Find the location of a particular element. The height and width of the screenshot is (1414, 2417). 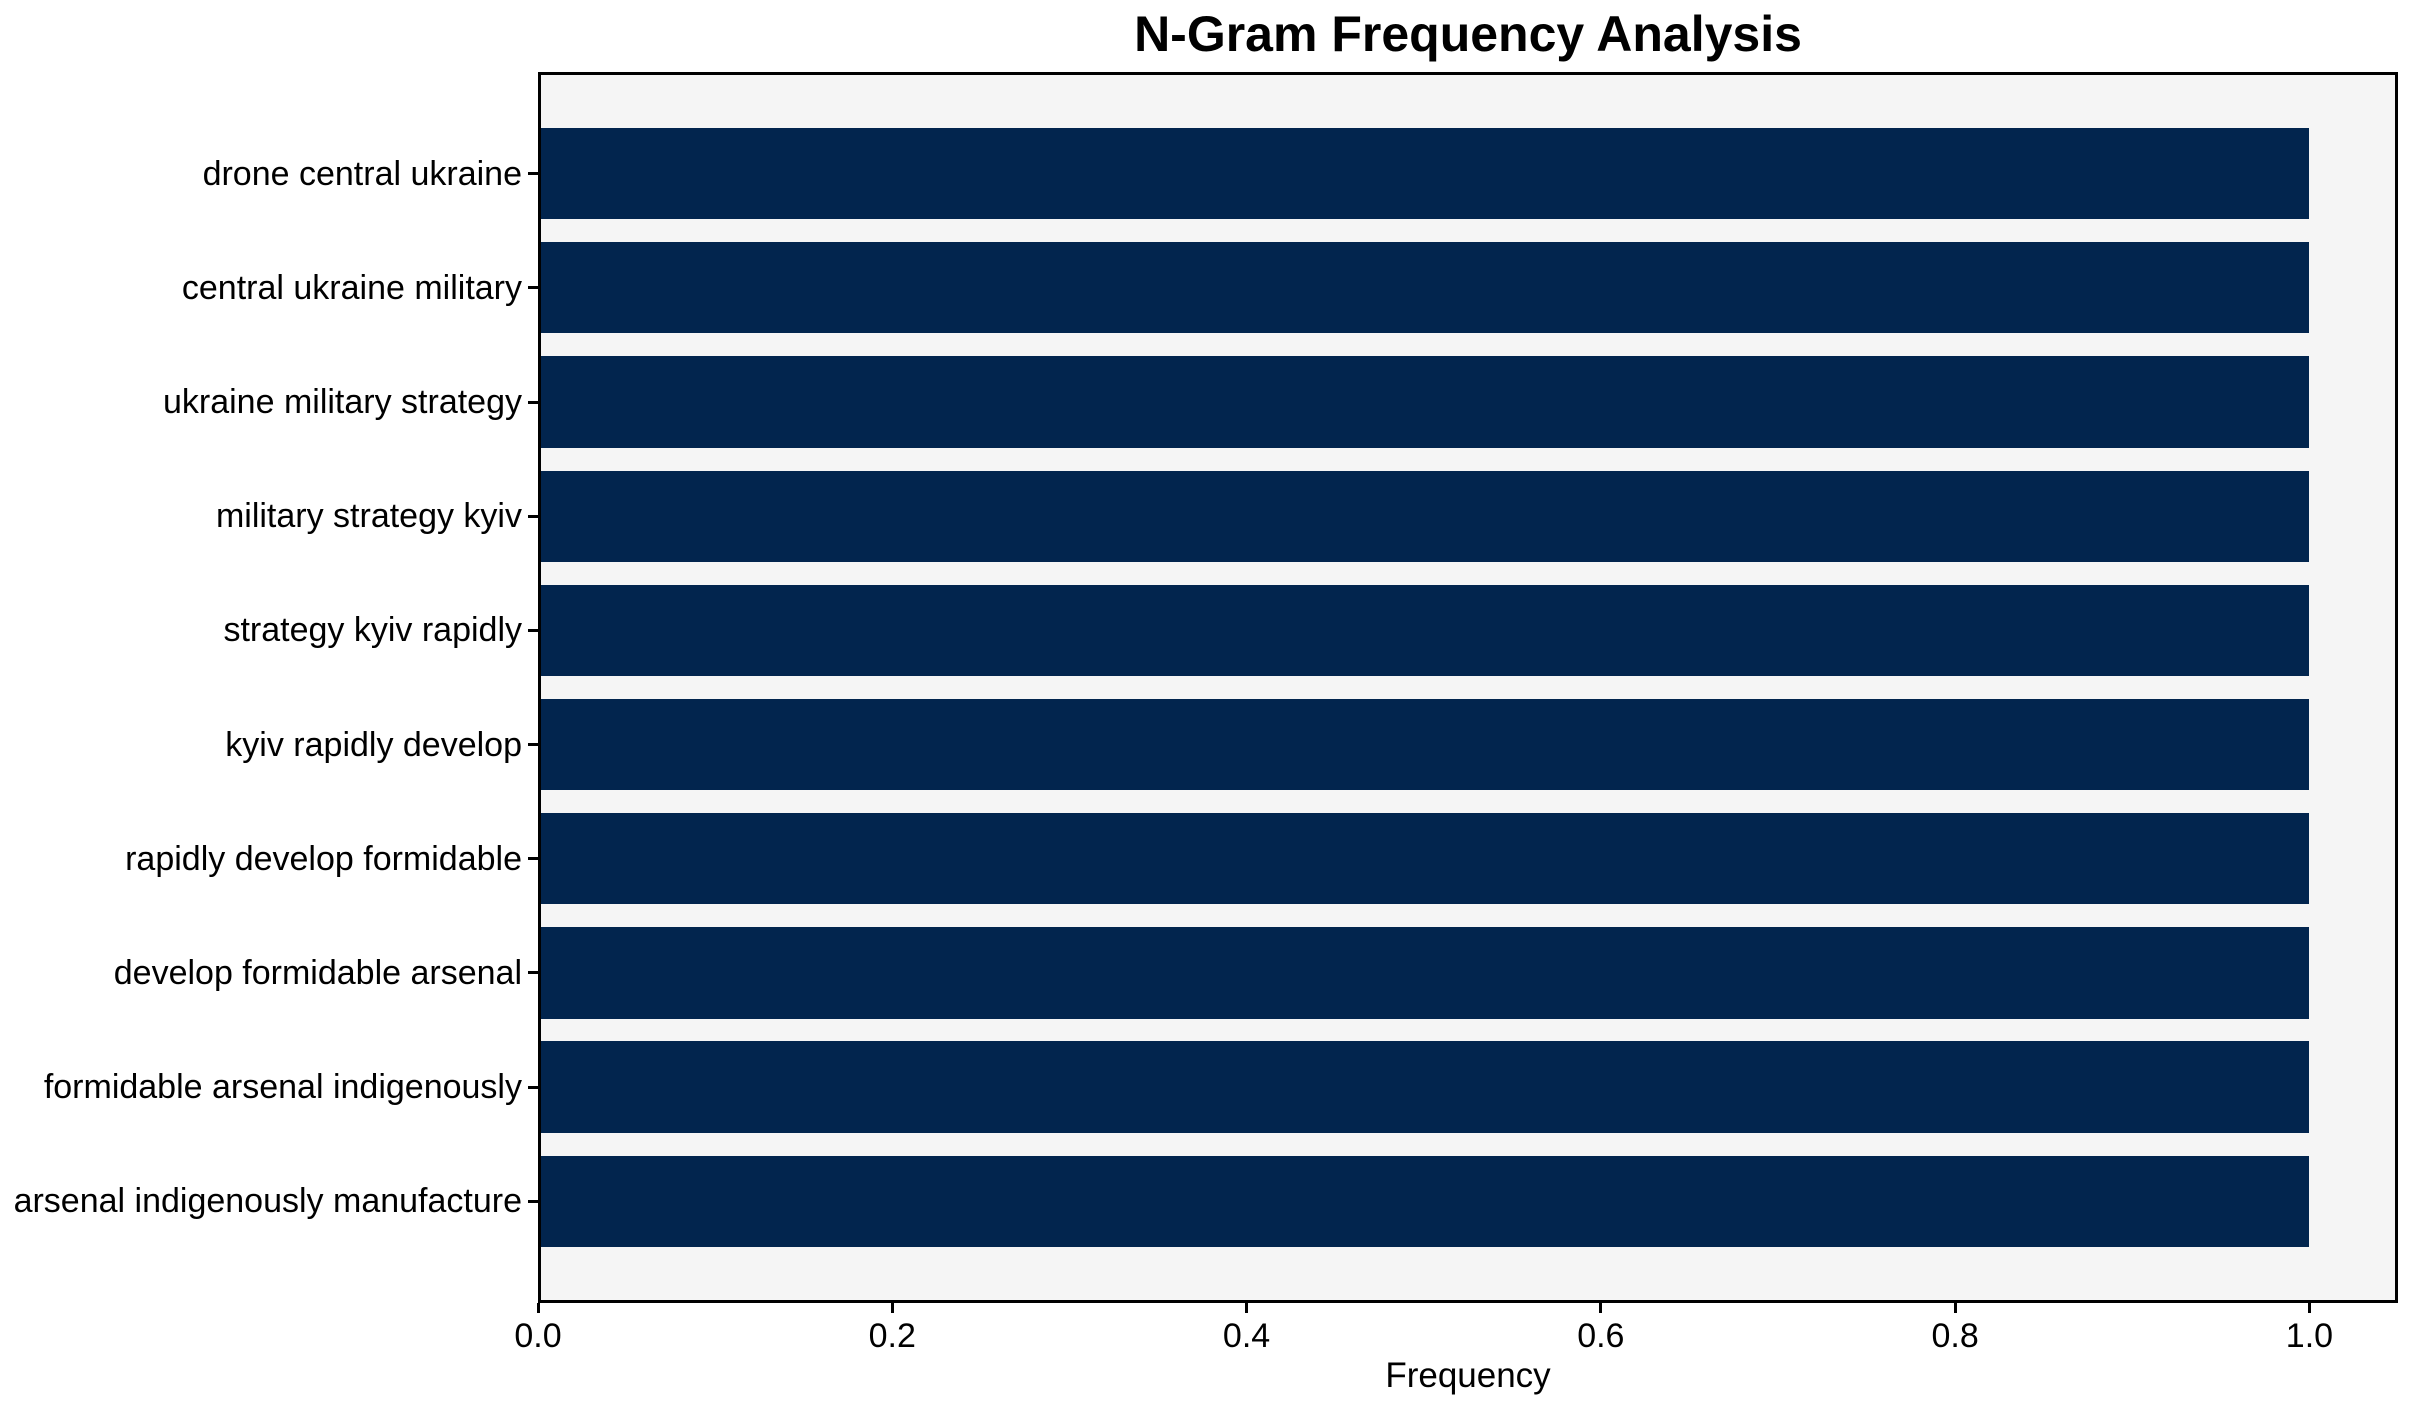

x-tick-label: 0.2 is located at coordinates (892, 1336).